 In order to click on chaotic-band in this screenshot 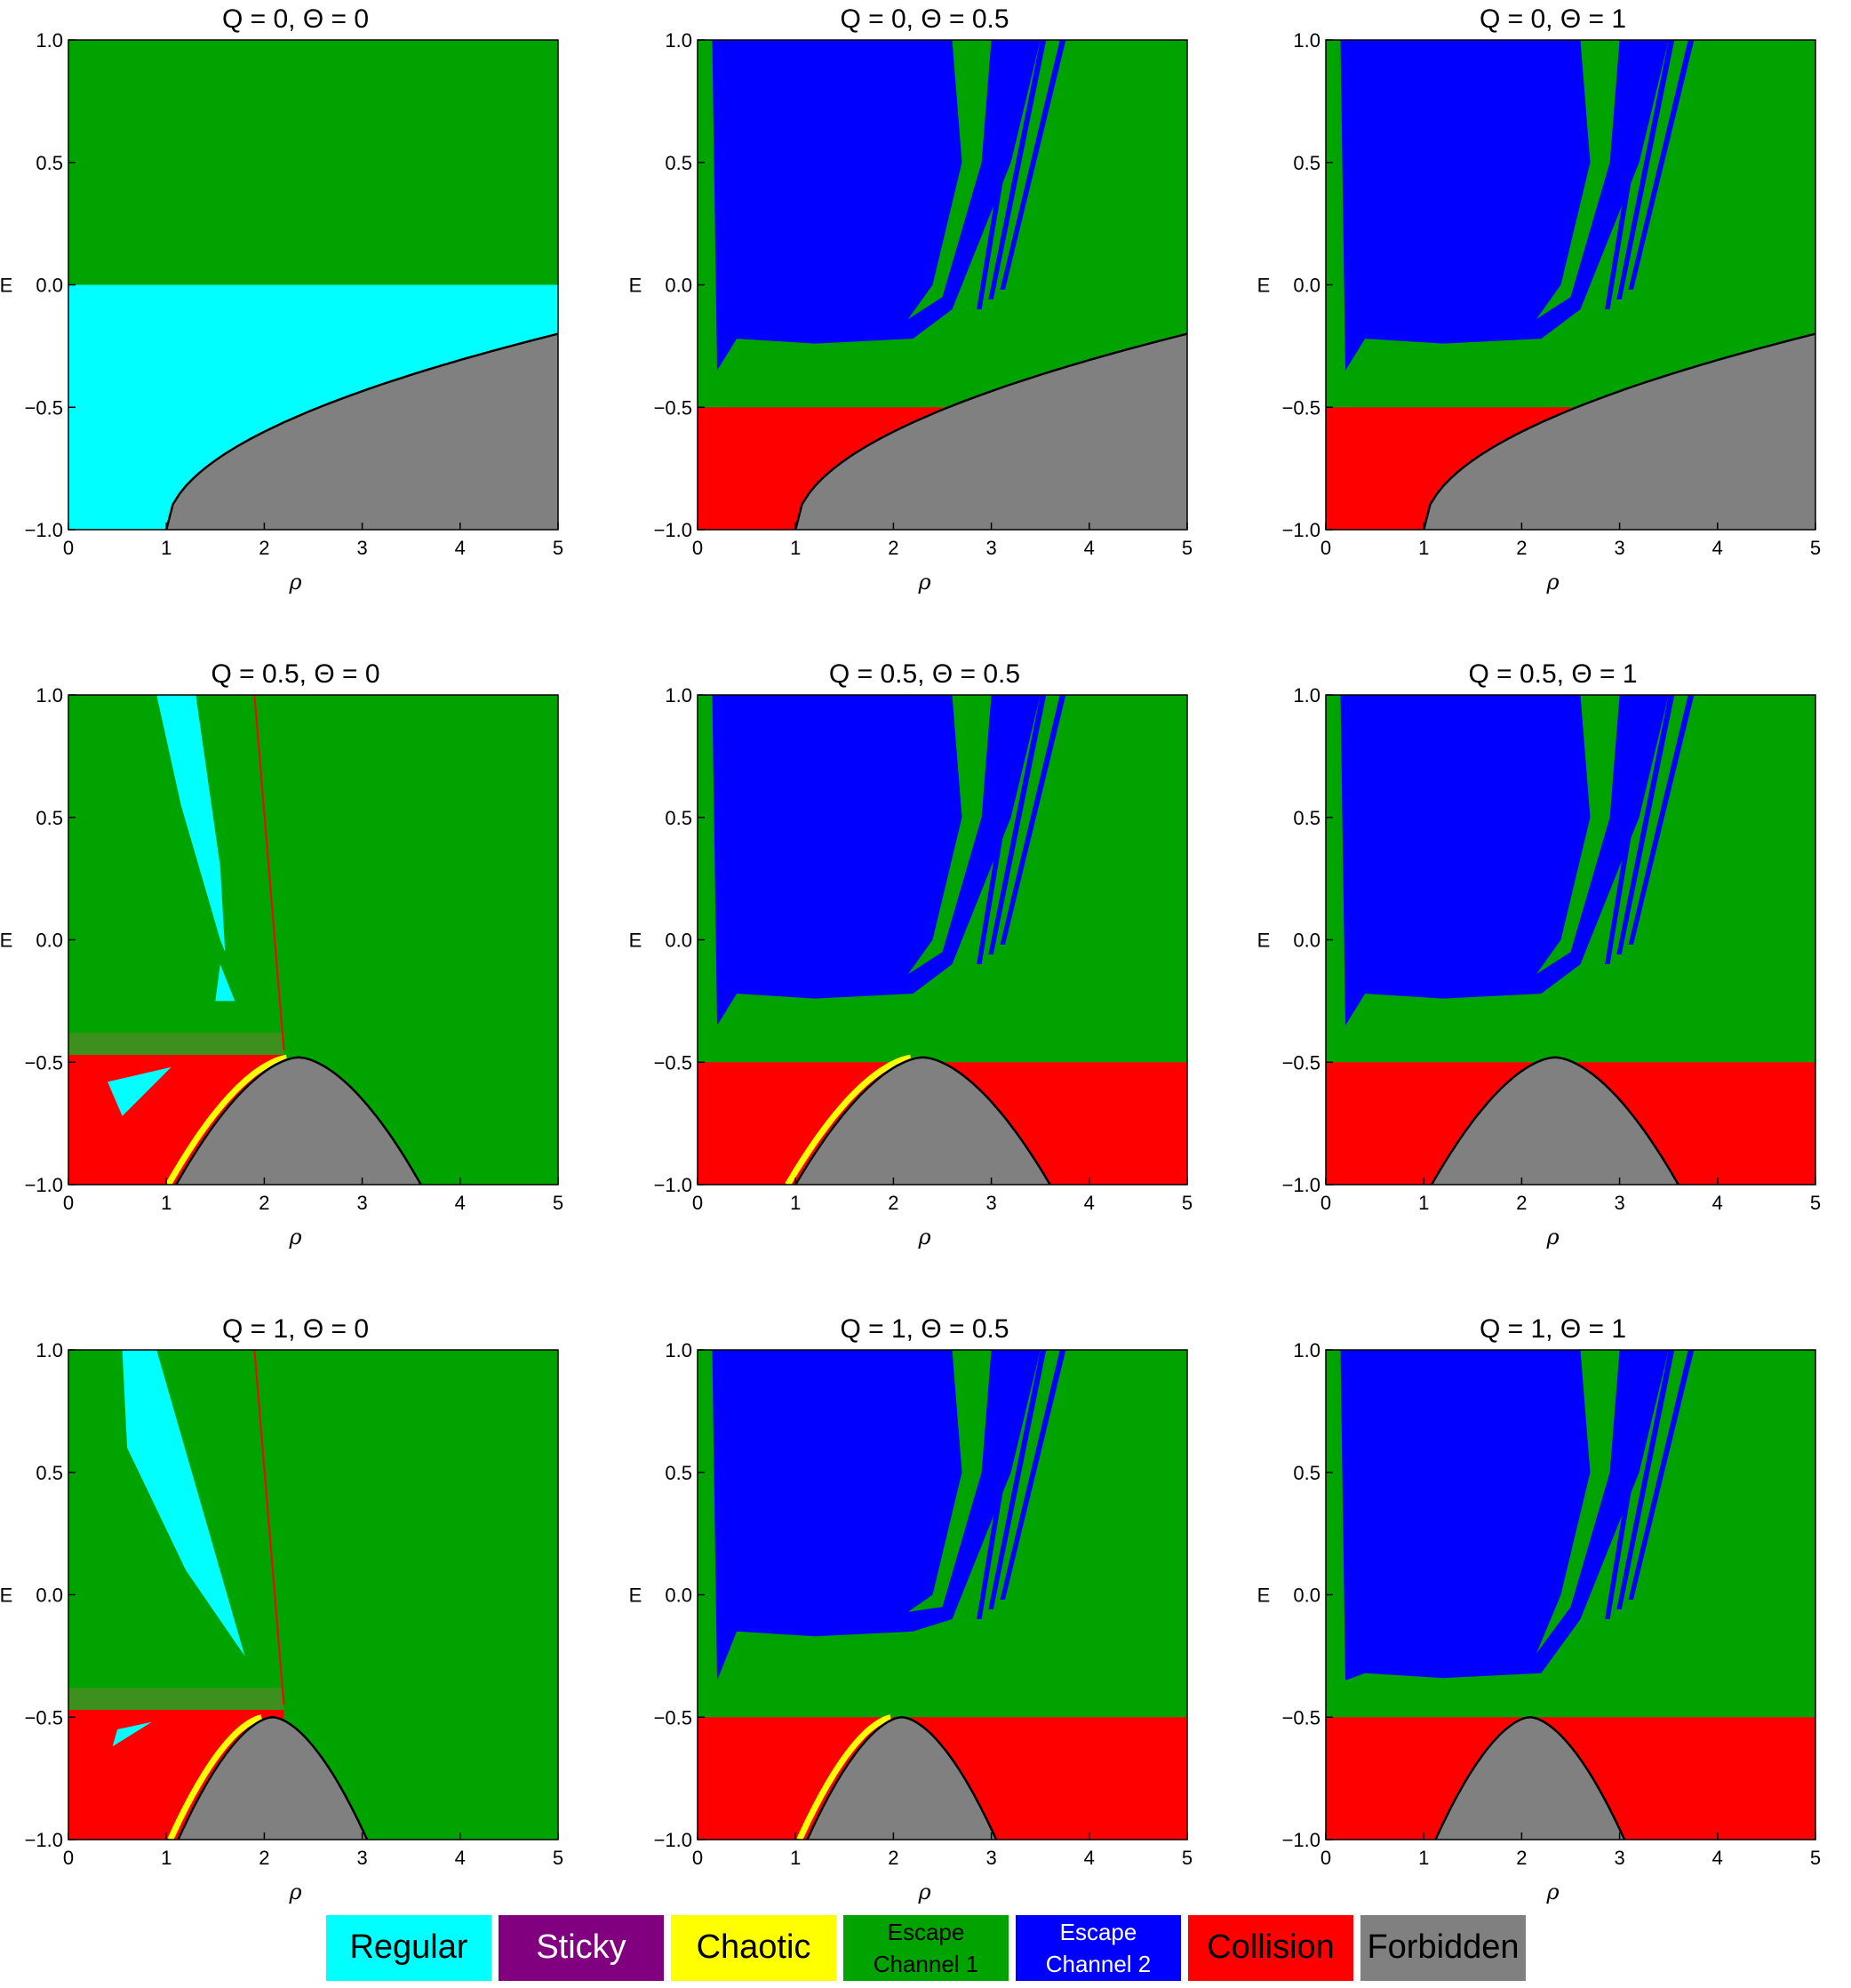, I will do `click(215, 1777)`.